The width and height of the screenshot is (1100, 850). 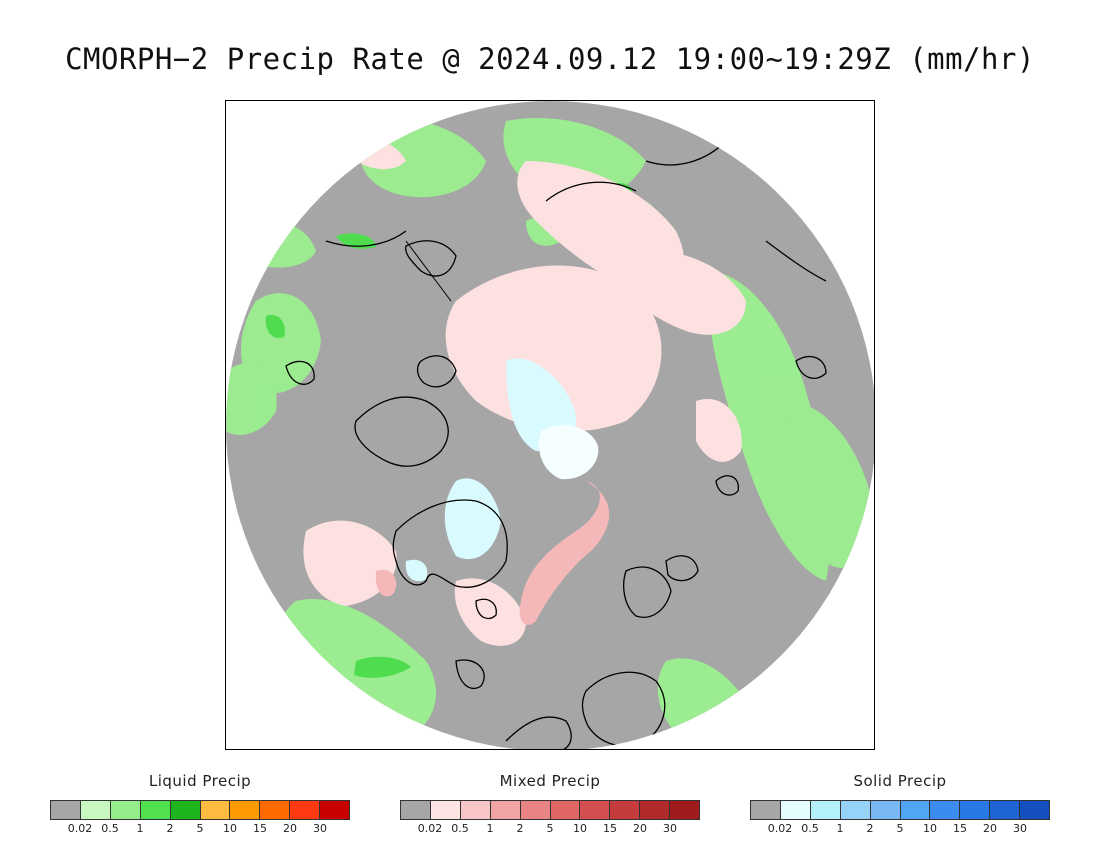 I want to click on legend-liquid-precip: Liquid Precip 0.02 0.5 1 2 5 10 15 20 30, so click(x=200, y=804).